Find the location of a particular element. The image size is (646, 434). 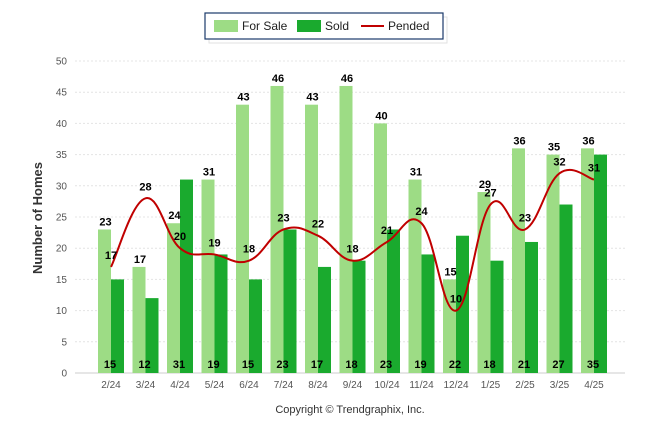

x-tick-label: 3/25 is located at coordinates (560, 385).